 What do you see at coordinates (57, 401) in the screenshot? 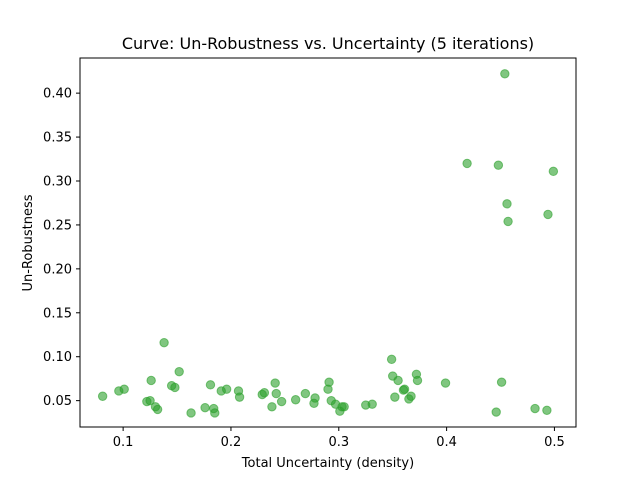
I see `y-tick-label: 0.05` at bounding box center [57, 401].